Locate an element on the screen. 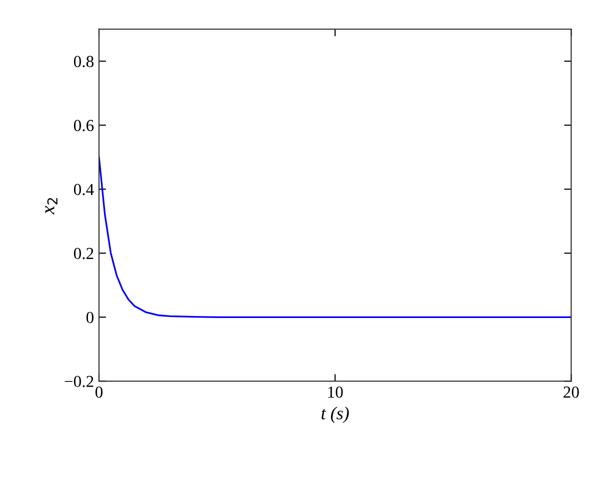 The image size is (600, 495). y-tick-label: 0 is located at coordinates (90, 318).